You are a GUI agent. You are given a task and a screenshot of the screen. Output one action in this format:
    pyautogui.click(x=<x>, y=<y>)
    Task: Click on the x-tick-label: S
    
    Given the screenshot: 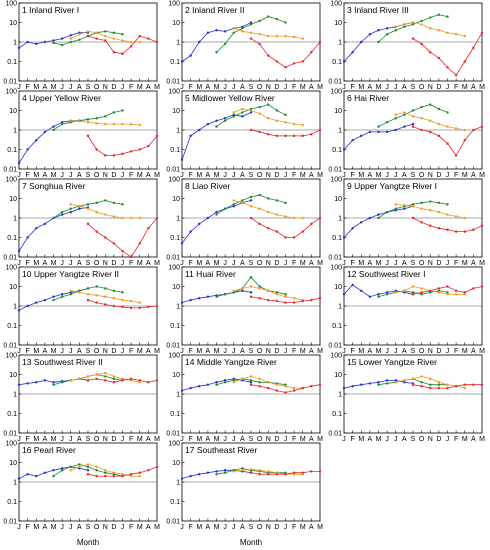 What is the action you would take?
    pyautogui.click(x=88, y=263)
    